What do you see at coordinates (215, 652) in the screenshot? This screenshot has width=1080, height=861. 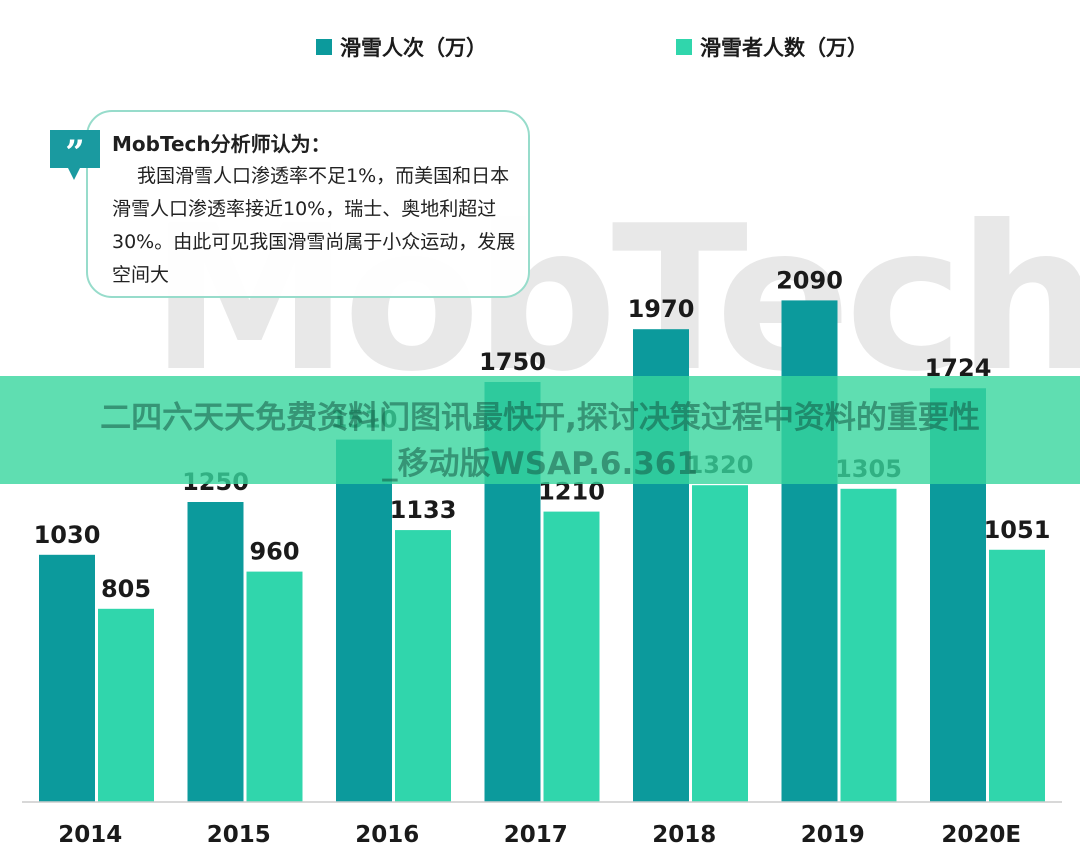 I see `bar-series1-2015` at bounding box center [215, 652].